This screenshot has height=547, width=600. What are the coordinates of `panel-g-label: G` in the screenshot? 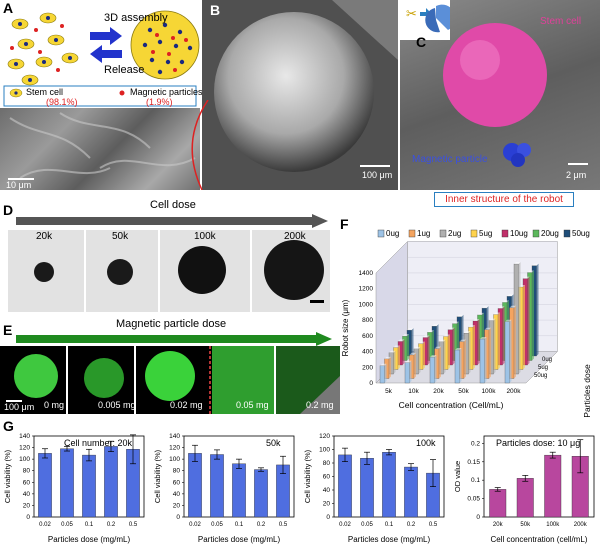 It's located at (8, 426).